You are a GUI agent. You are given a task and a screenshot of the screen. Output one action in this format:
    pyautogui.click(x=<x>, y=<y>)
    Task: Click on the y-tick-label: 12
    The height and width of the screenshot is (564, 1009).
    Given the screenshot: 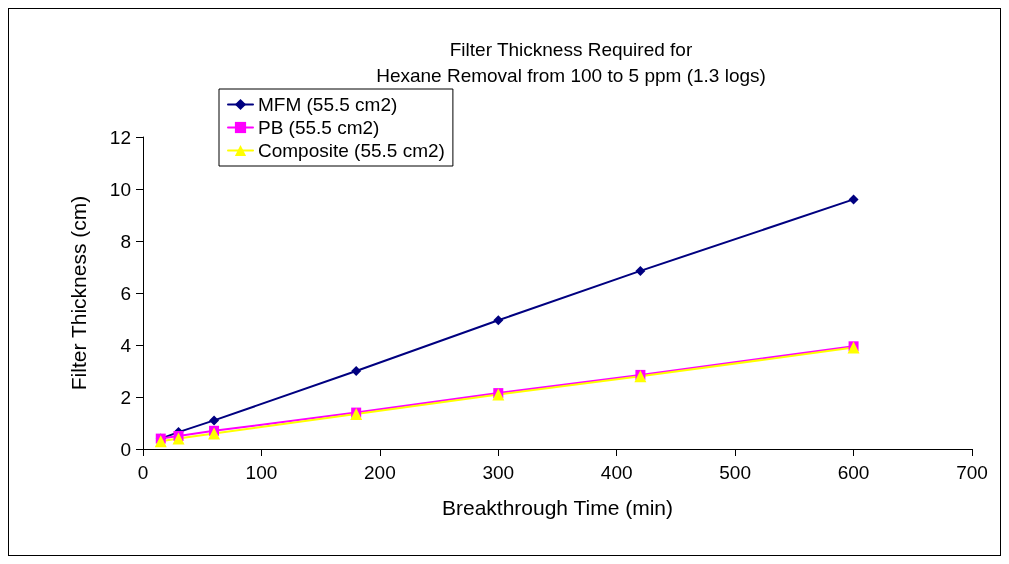 What is the action you would take?
    pyautogui.click(x=120, y=137)
    